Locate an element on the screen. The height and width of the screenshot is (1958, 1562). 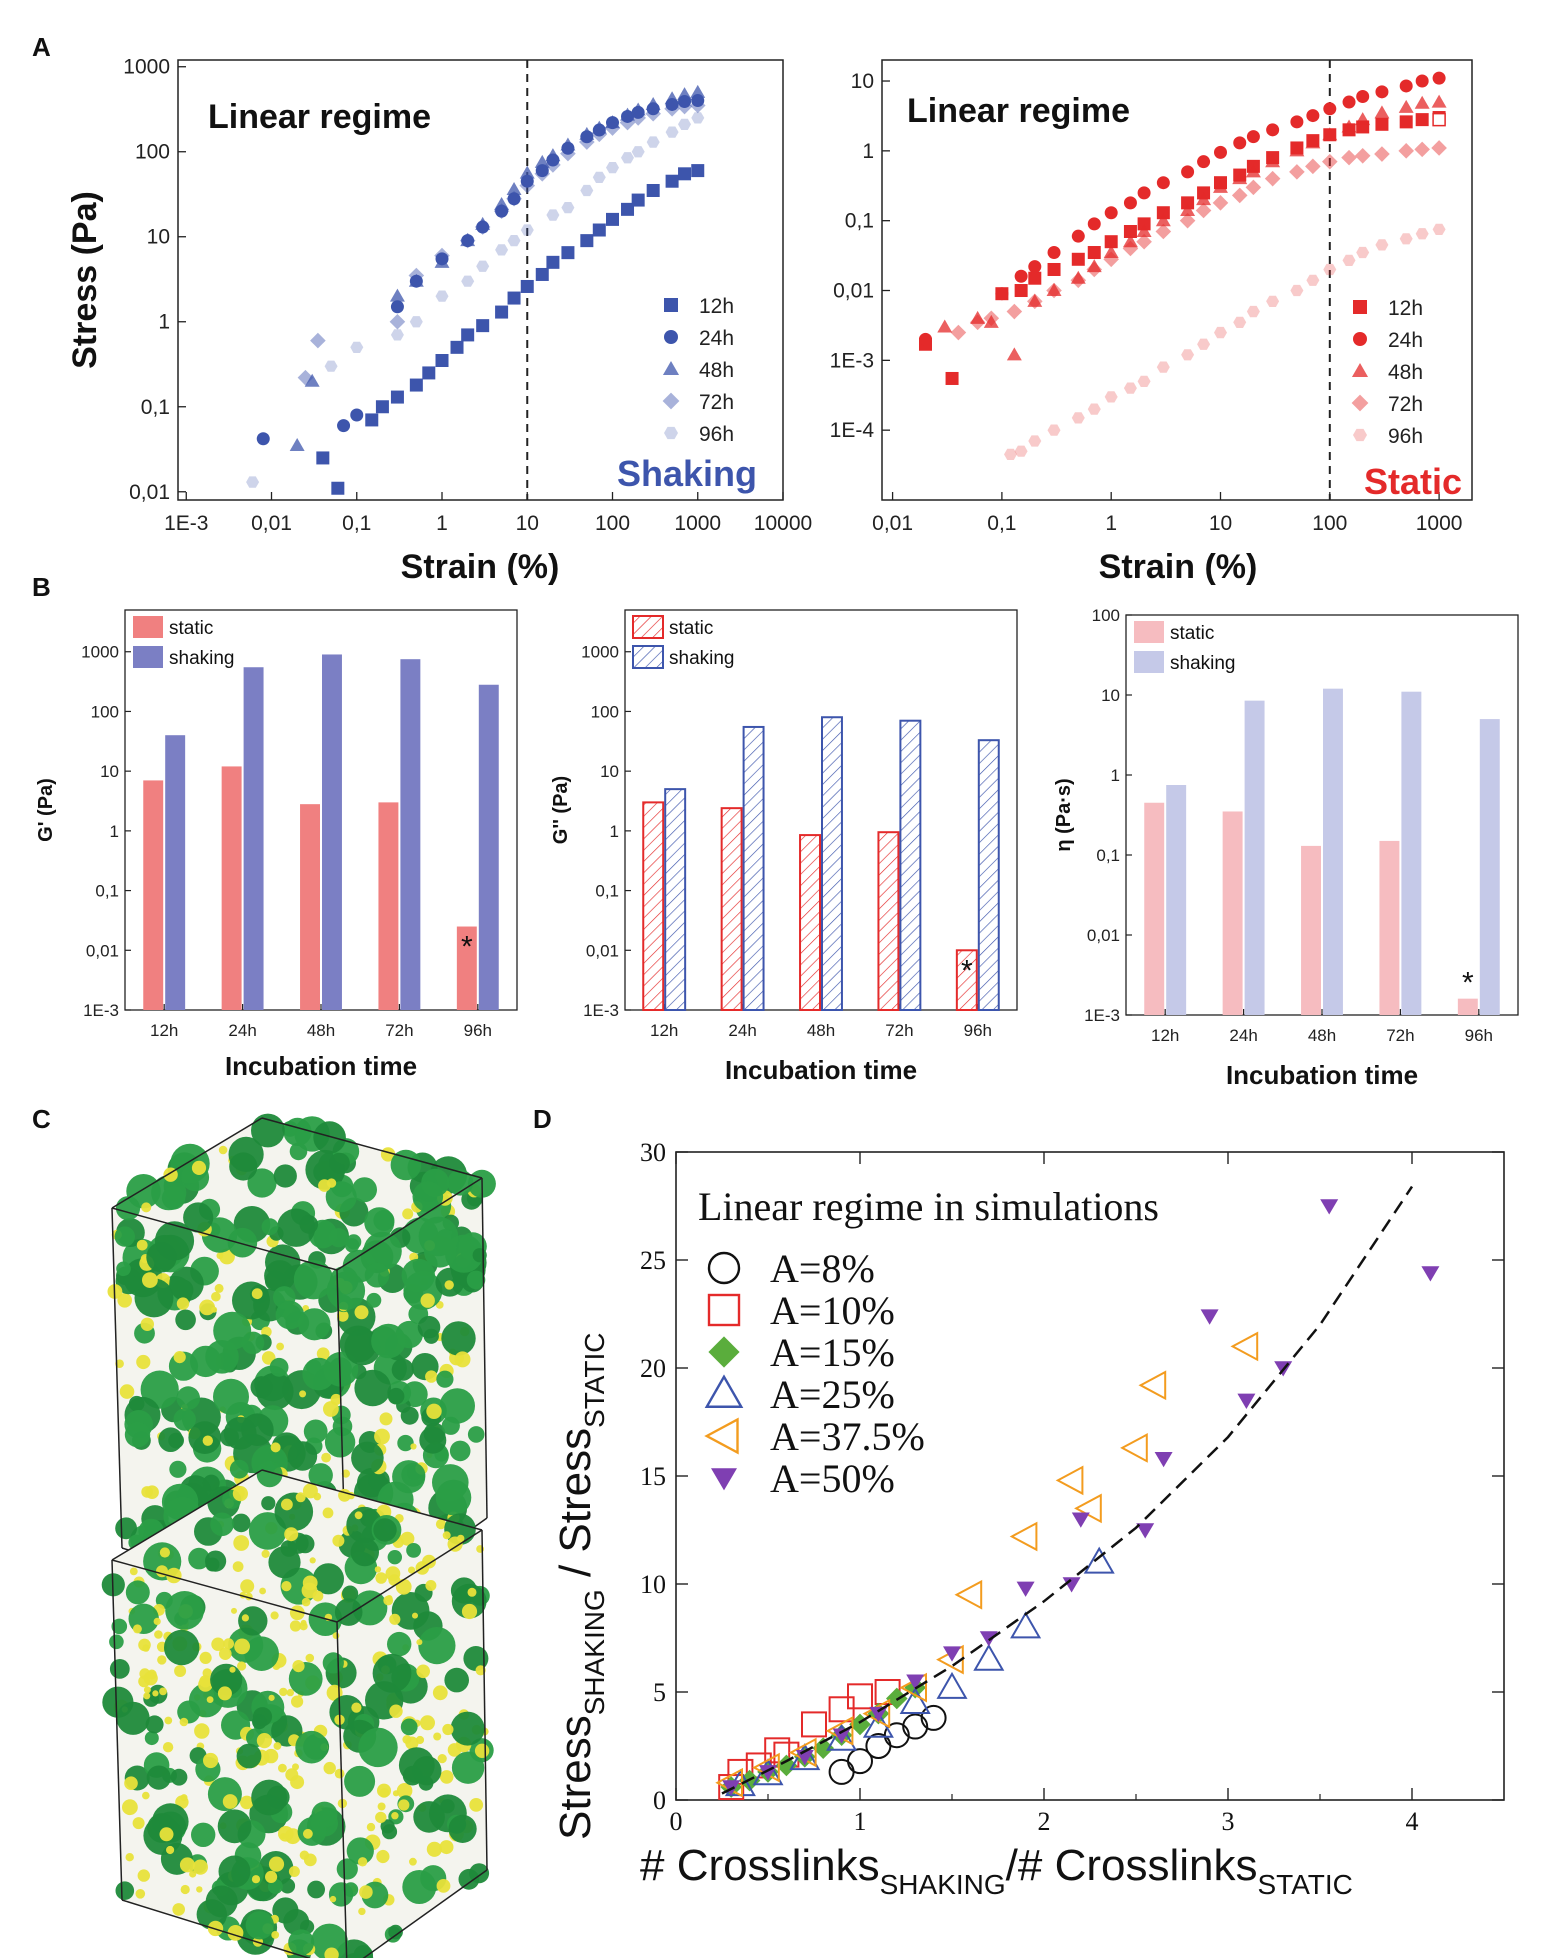
corner-label-shaking: Shaking is located at coordinates (687, 473).